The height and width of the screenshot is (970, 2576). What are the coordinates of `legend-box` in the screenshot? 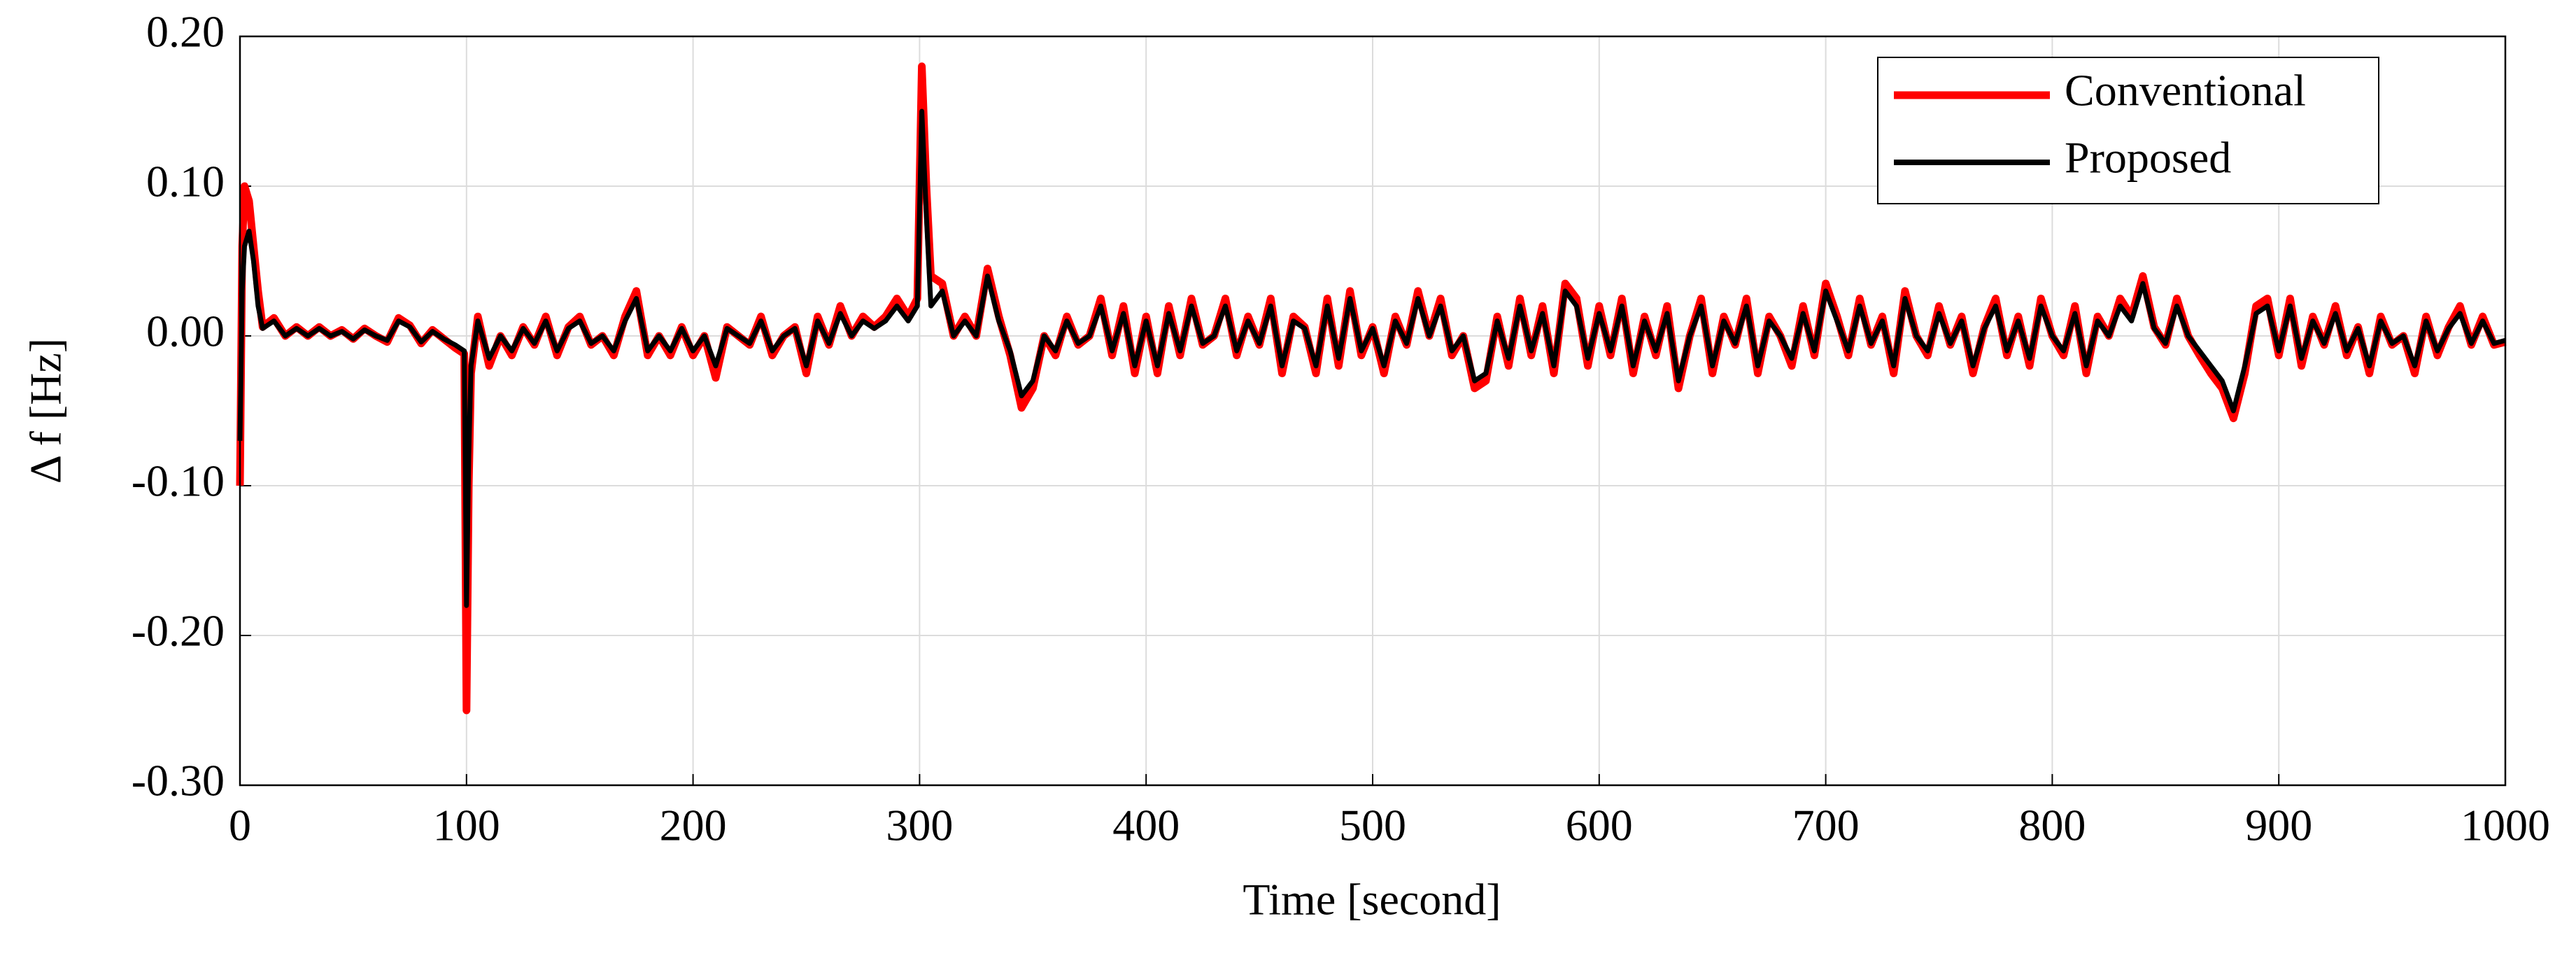 It's located at (2128, 130).